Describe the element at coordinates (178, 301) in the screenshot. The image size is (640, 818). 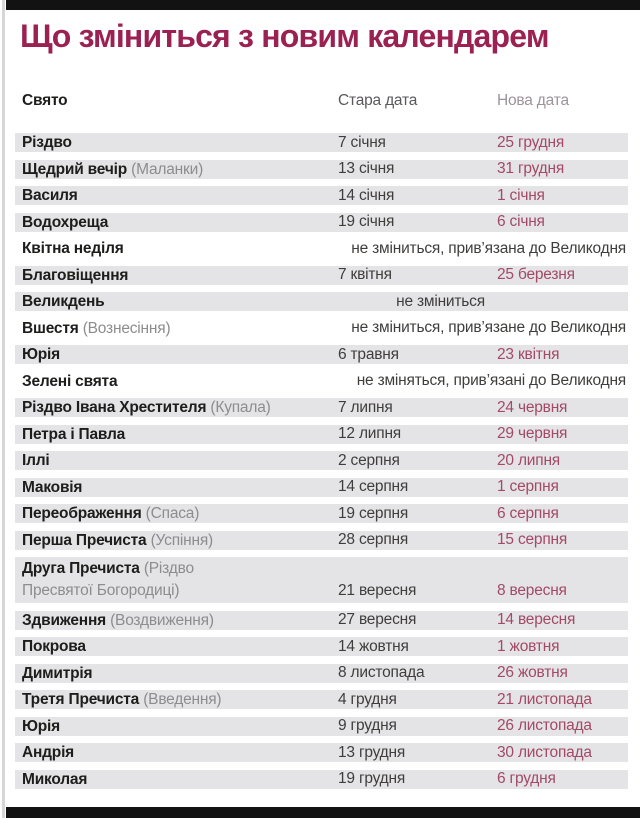
I see `holiday-name: Великдень` at that location.